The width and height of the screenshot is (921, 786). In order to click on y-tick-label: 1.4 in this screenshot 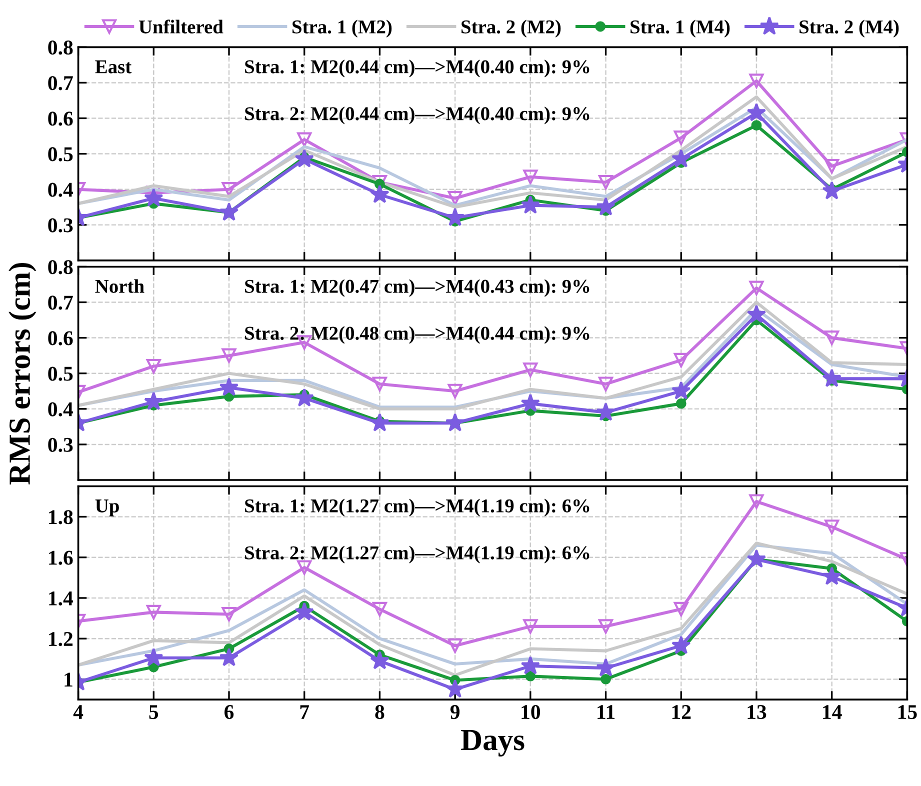, I will do `click(61, 598)`.